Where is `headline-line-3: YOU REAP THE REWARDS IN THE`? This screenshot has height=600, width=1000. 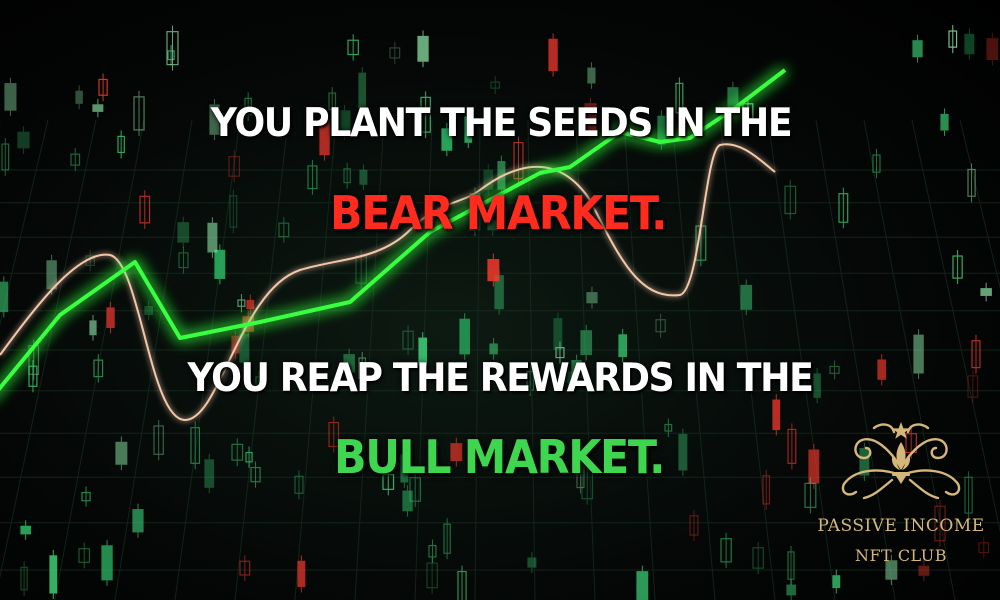
headline-line-3: YOU REAP THE REWARDS IN THE is located at coordinates (500, 378).